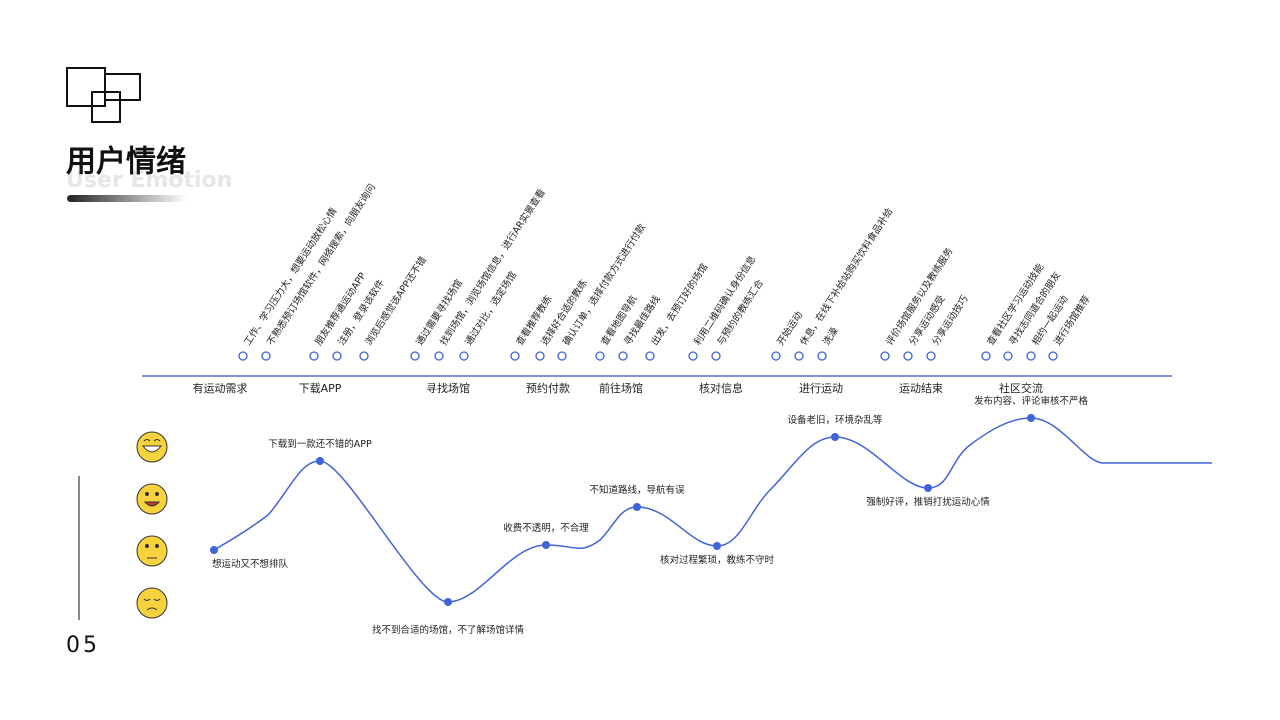 The height and width of the screenshot is (720, 1280). Describe the element at coordinates (320, 388) in the screenshot. I see `stage-label: 下载APP` at that location.